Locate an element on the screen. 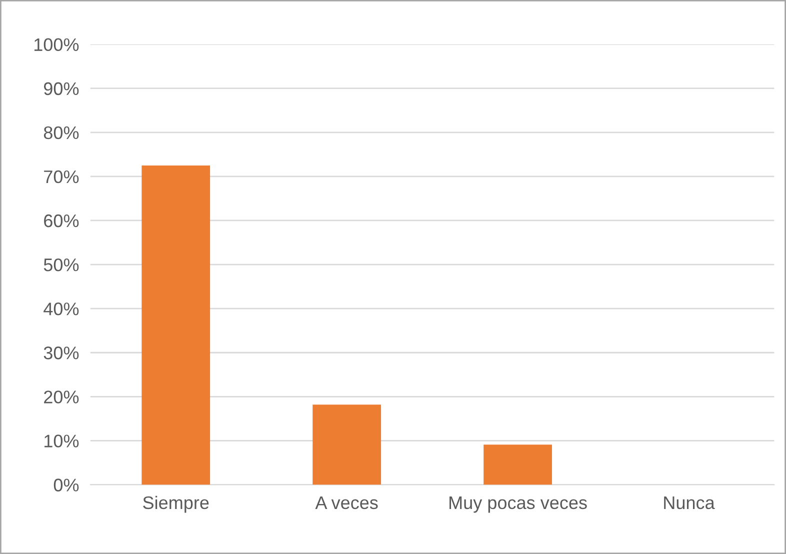  x-tick-label: Siempre is located at coordinates (176, 504).